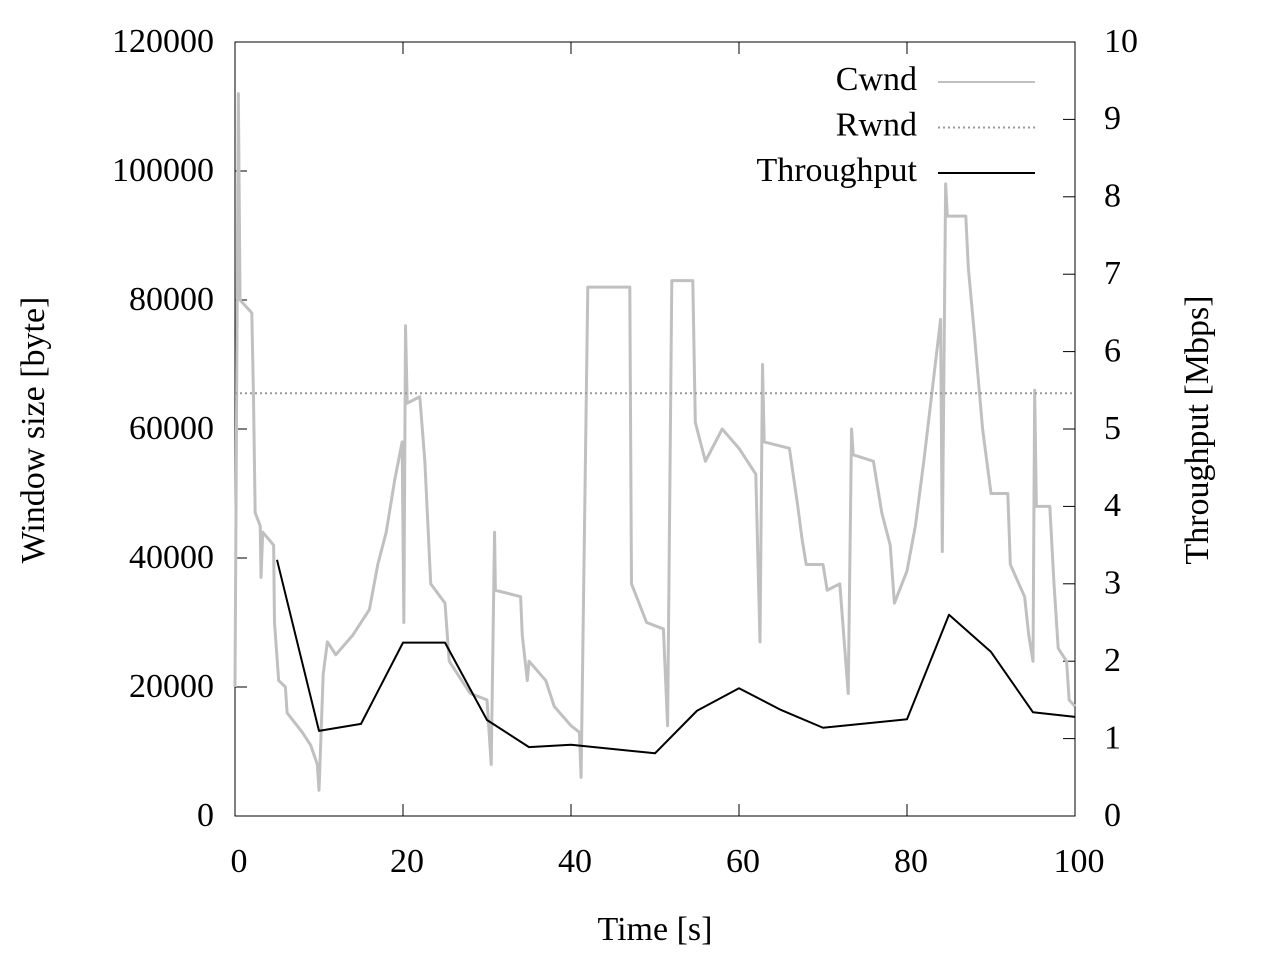  What do you see at coordinates (676, 657) in the screenshot?
I see `series-line` at bounding box center [676, 657].